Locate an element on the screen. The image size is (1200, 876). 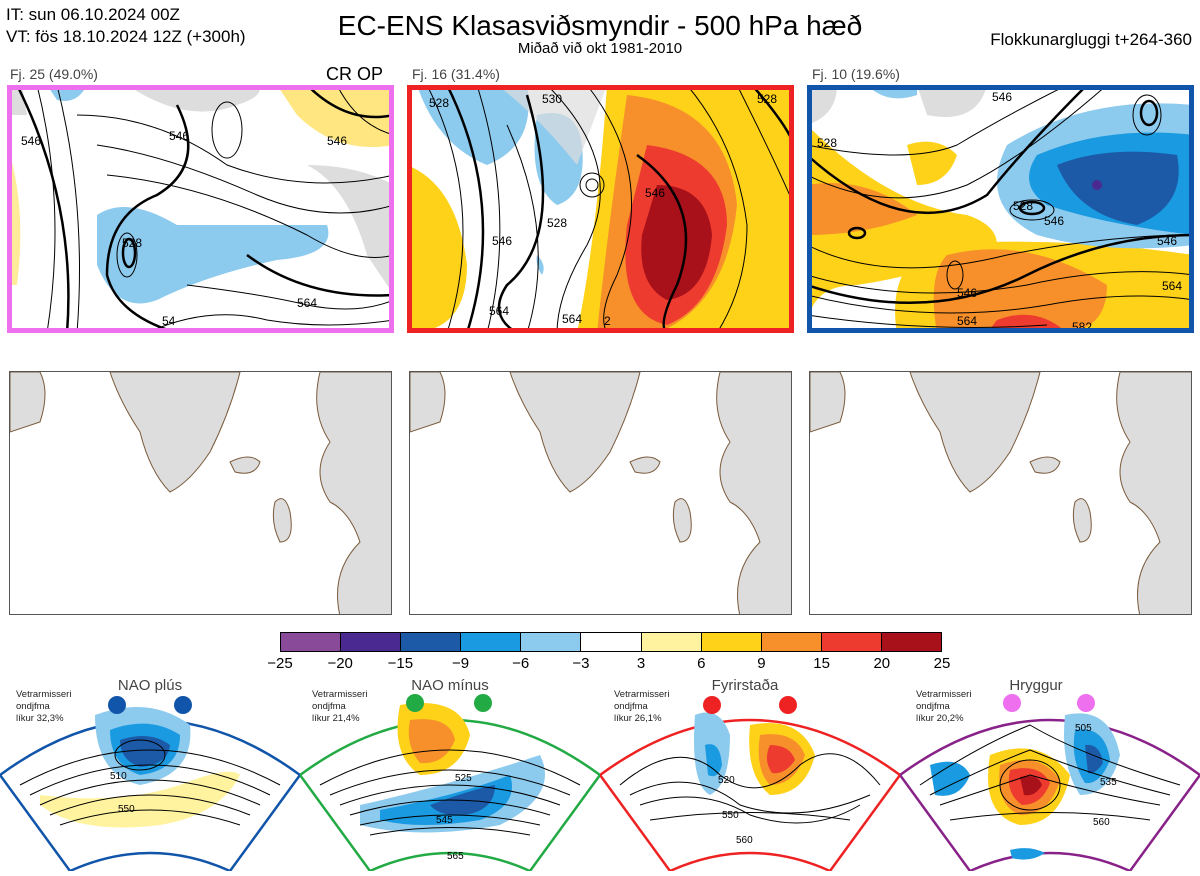
contour-label: 535 is located at coordinates (1108, 782).